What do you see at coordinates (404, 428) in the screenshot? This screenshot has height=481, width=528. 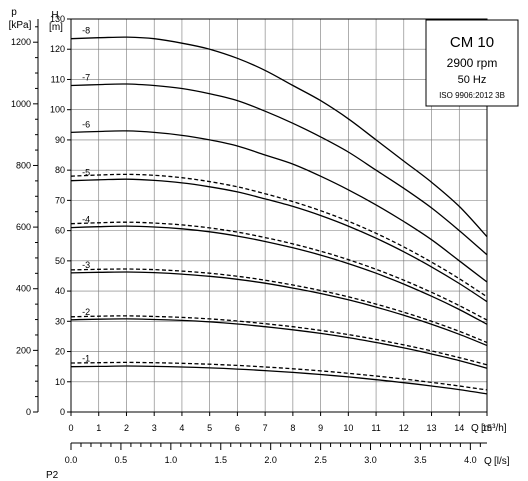 I see `q-m3h-tick-label: 12` at bounding box center [404, 428].